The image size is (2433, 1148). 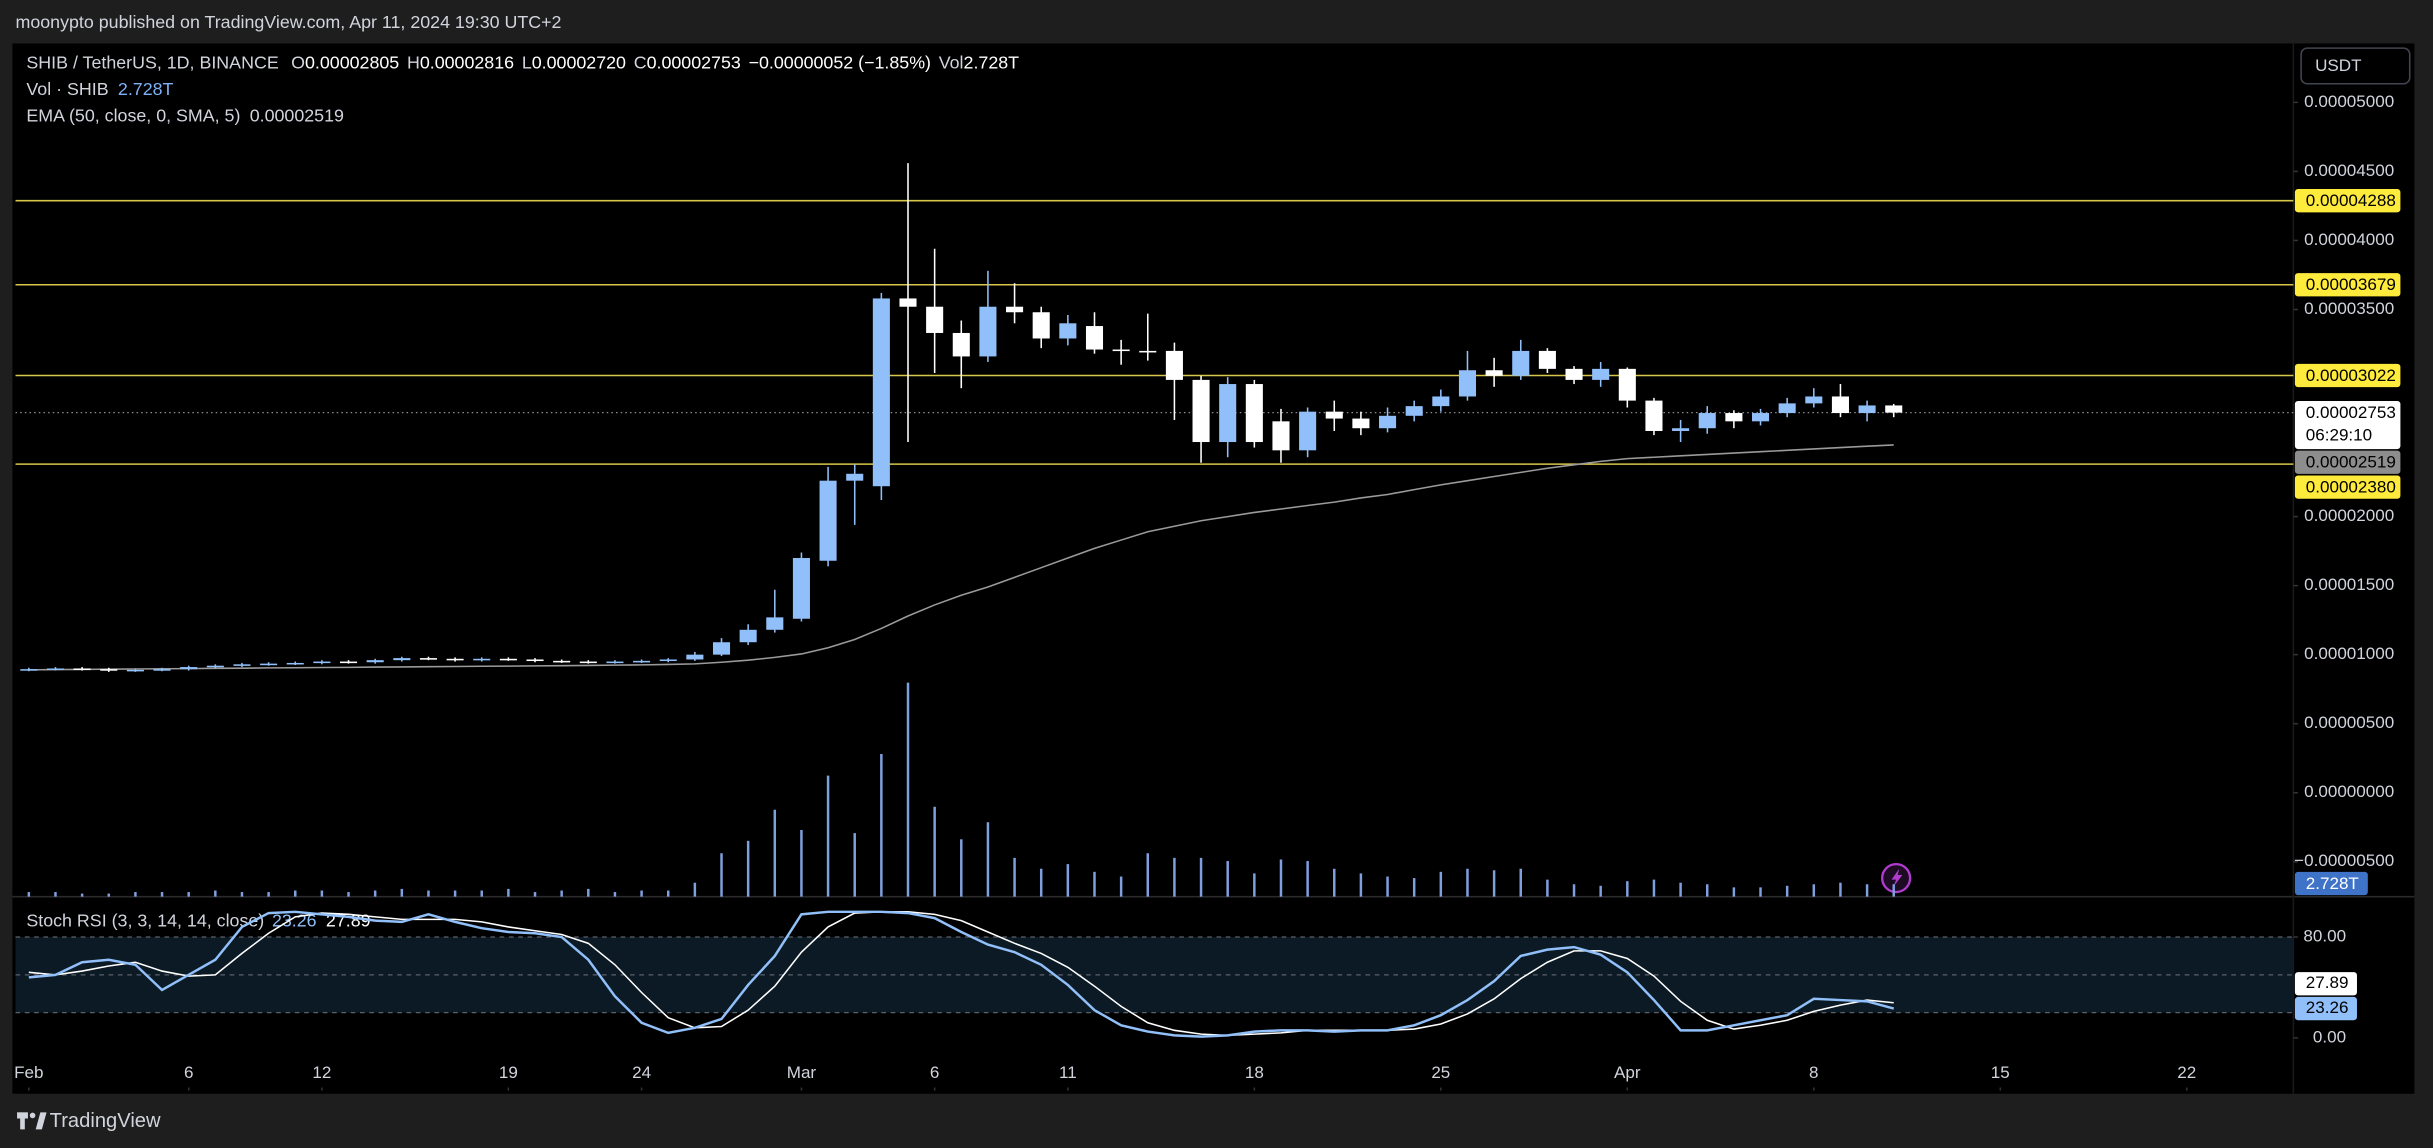 I want to click on x-tick-label: 15, so click(x=2000, y=1072).